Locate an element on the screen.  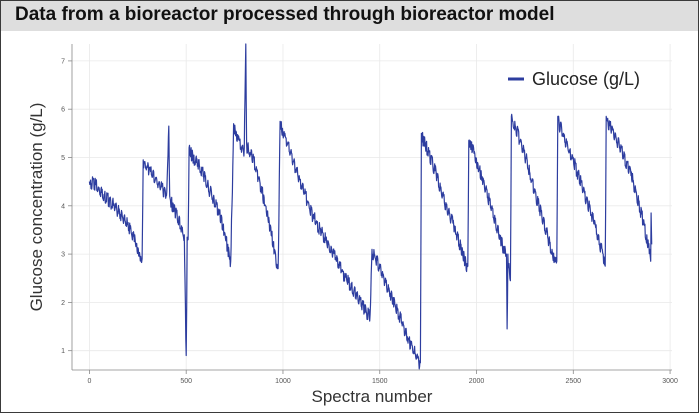
legend-label: Glucose (g/L) is located at coordinates (586, 79).